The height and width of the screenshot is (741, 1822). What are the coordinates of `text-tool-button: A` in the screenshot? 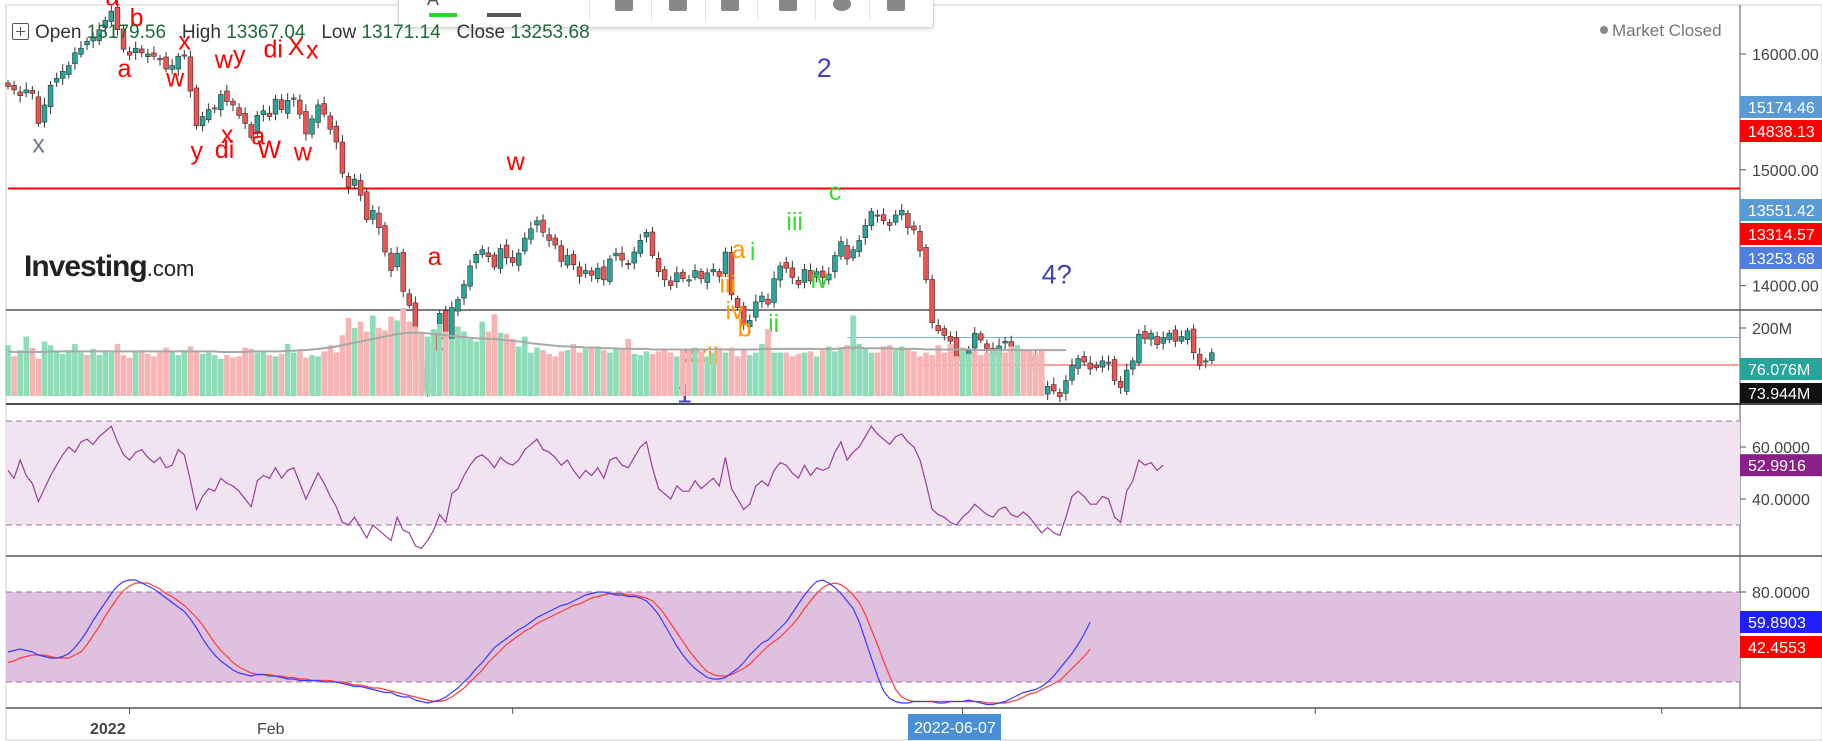 It's located at (440, 5).